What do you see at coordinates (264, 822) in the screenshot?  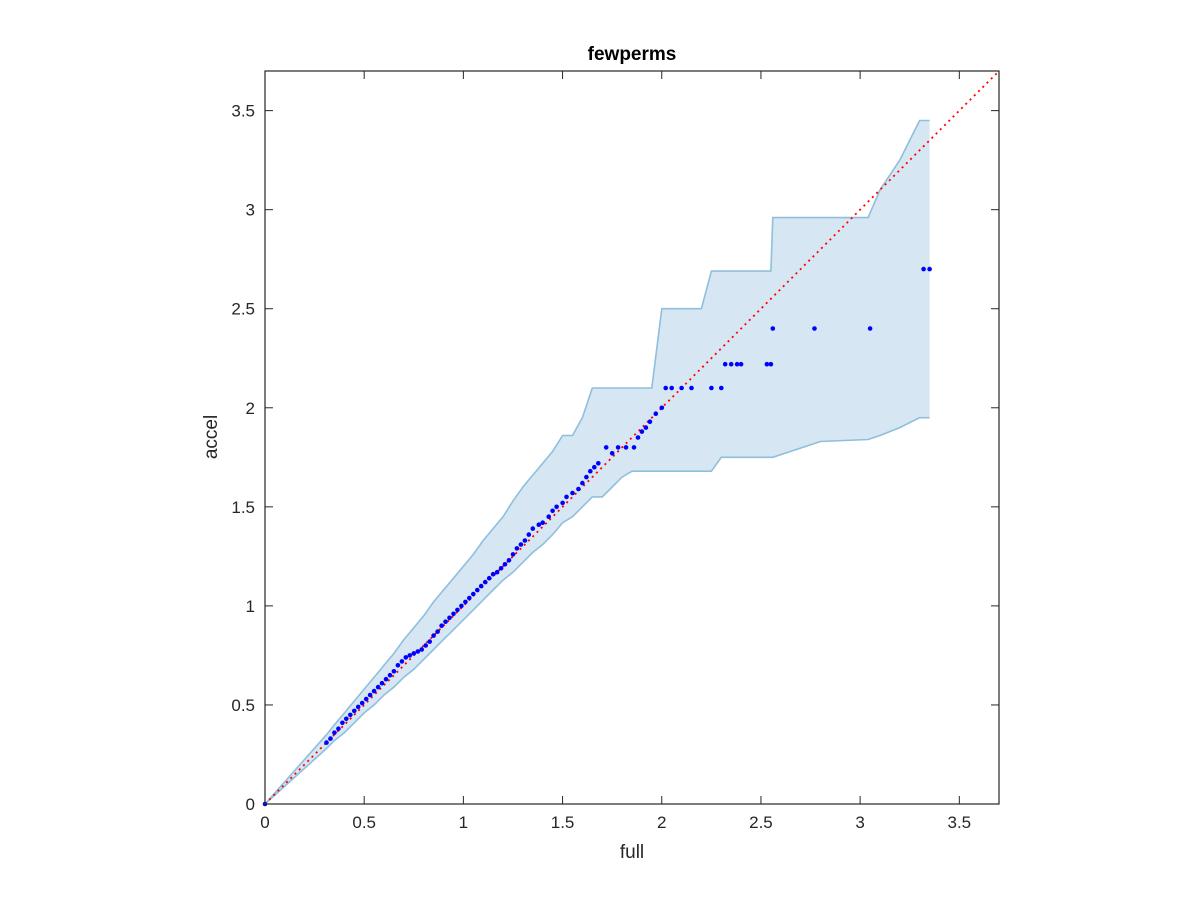 I see `x-tick-label: 0` at bounding box center [264, 822].